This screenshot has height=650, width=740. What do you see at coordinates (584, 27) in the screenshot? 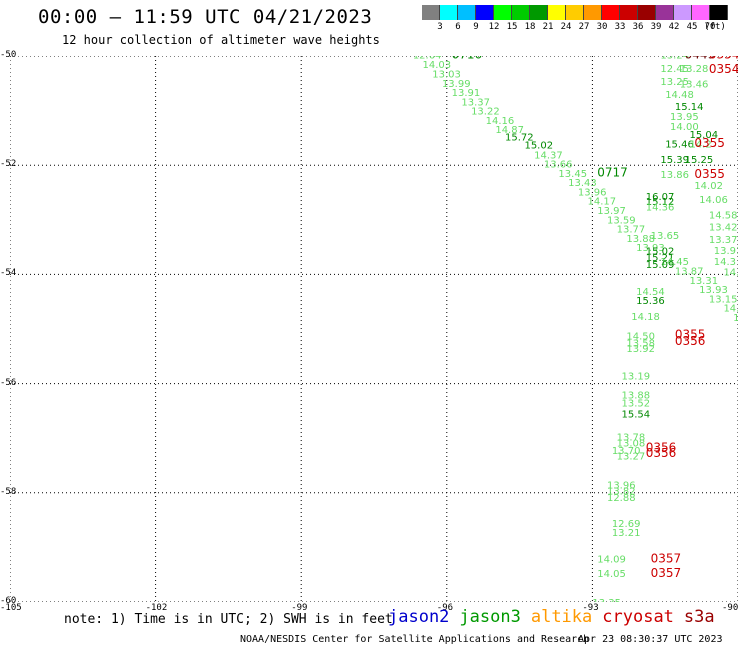
I see `legend-bin-label: 27` at bounding box center [584, 27].